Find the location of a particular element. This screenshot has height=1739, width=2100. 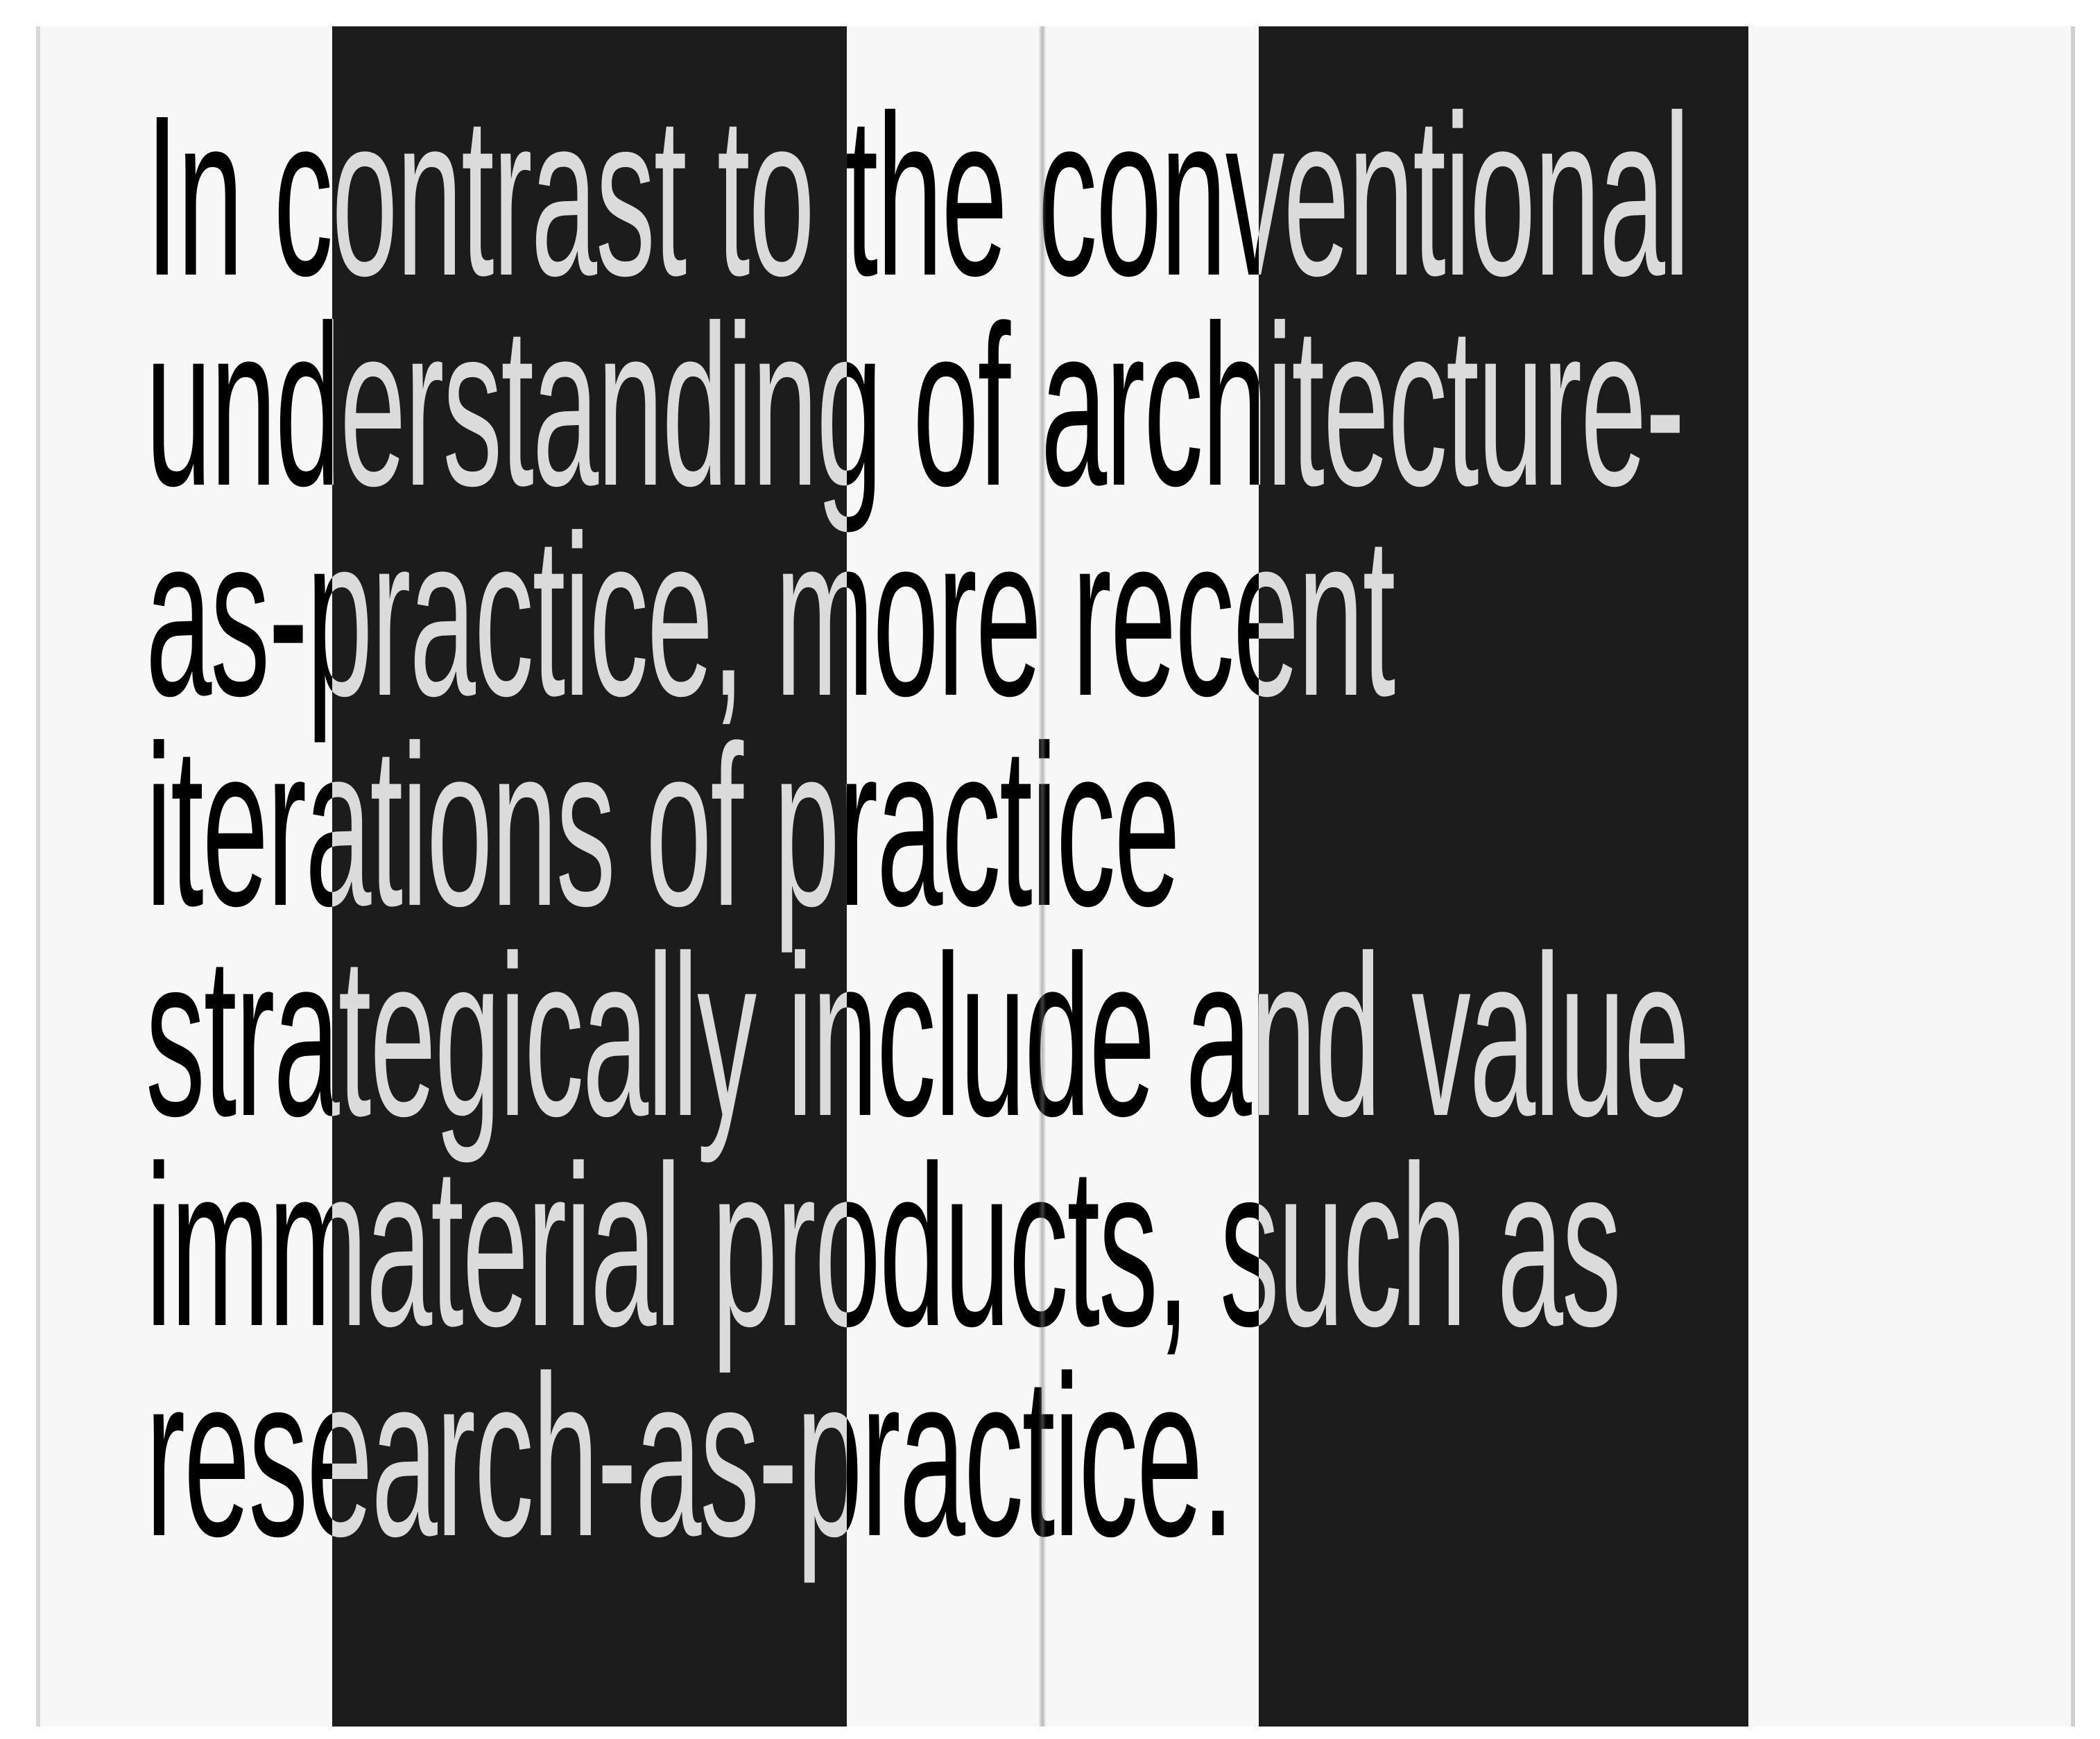

quote-line: understanding of architecture- is located at coordinates (915, 405).